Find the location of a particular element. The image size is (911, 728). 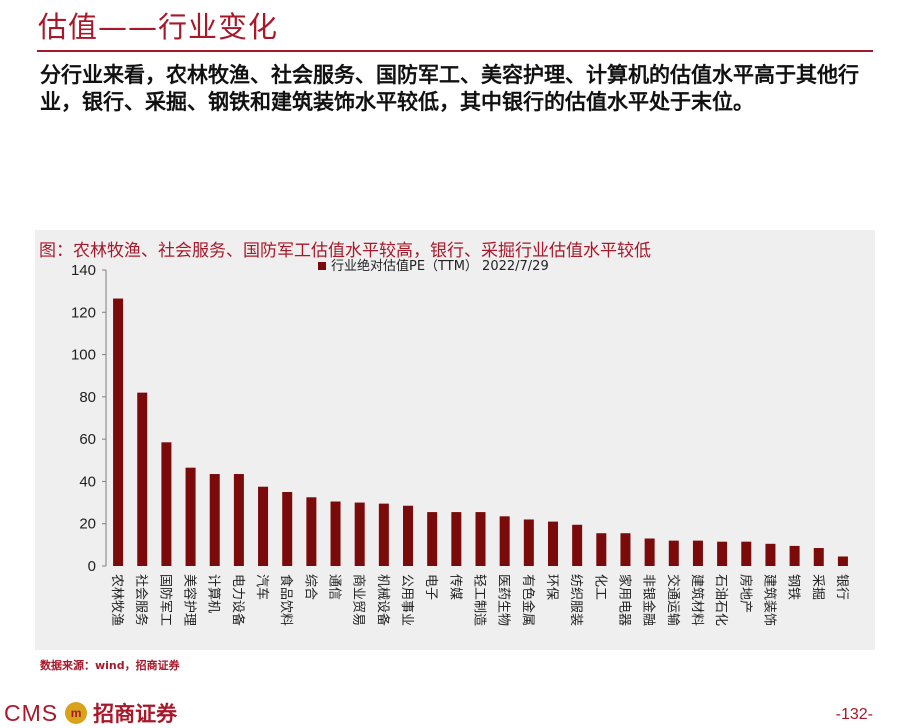

x-category-label: 计算机 is located at coordinates (213, 593).